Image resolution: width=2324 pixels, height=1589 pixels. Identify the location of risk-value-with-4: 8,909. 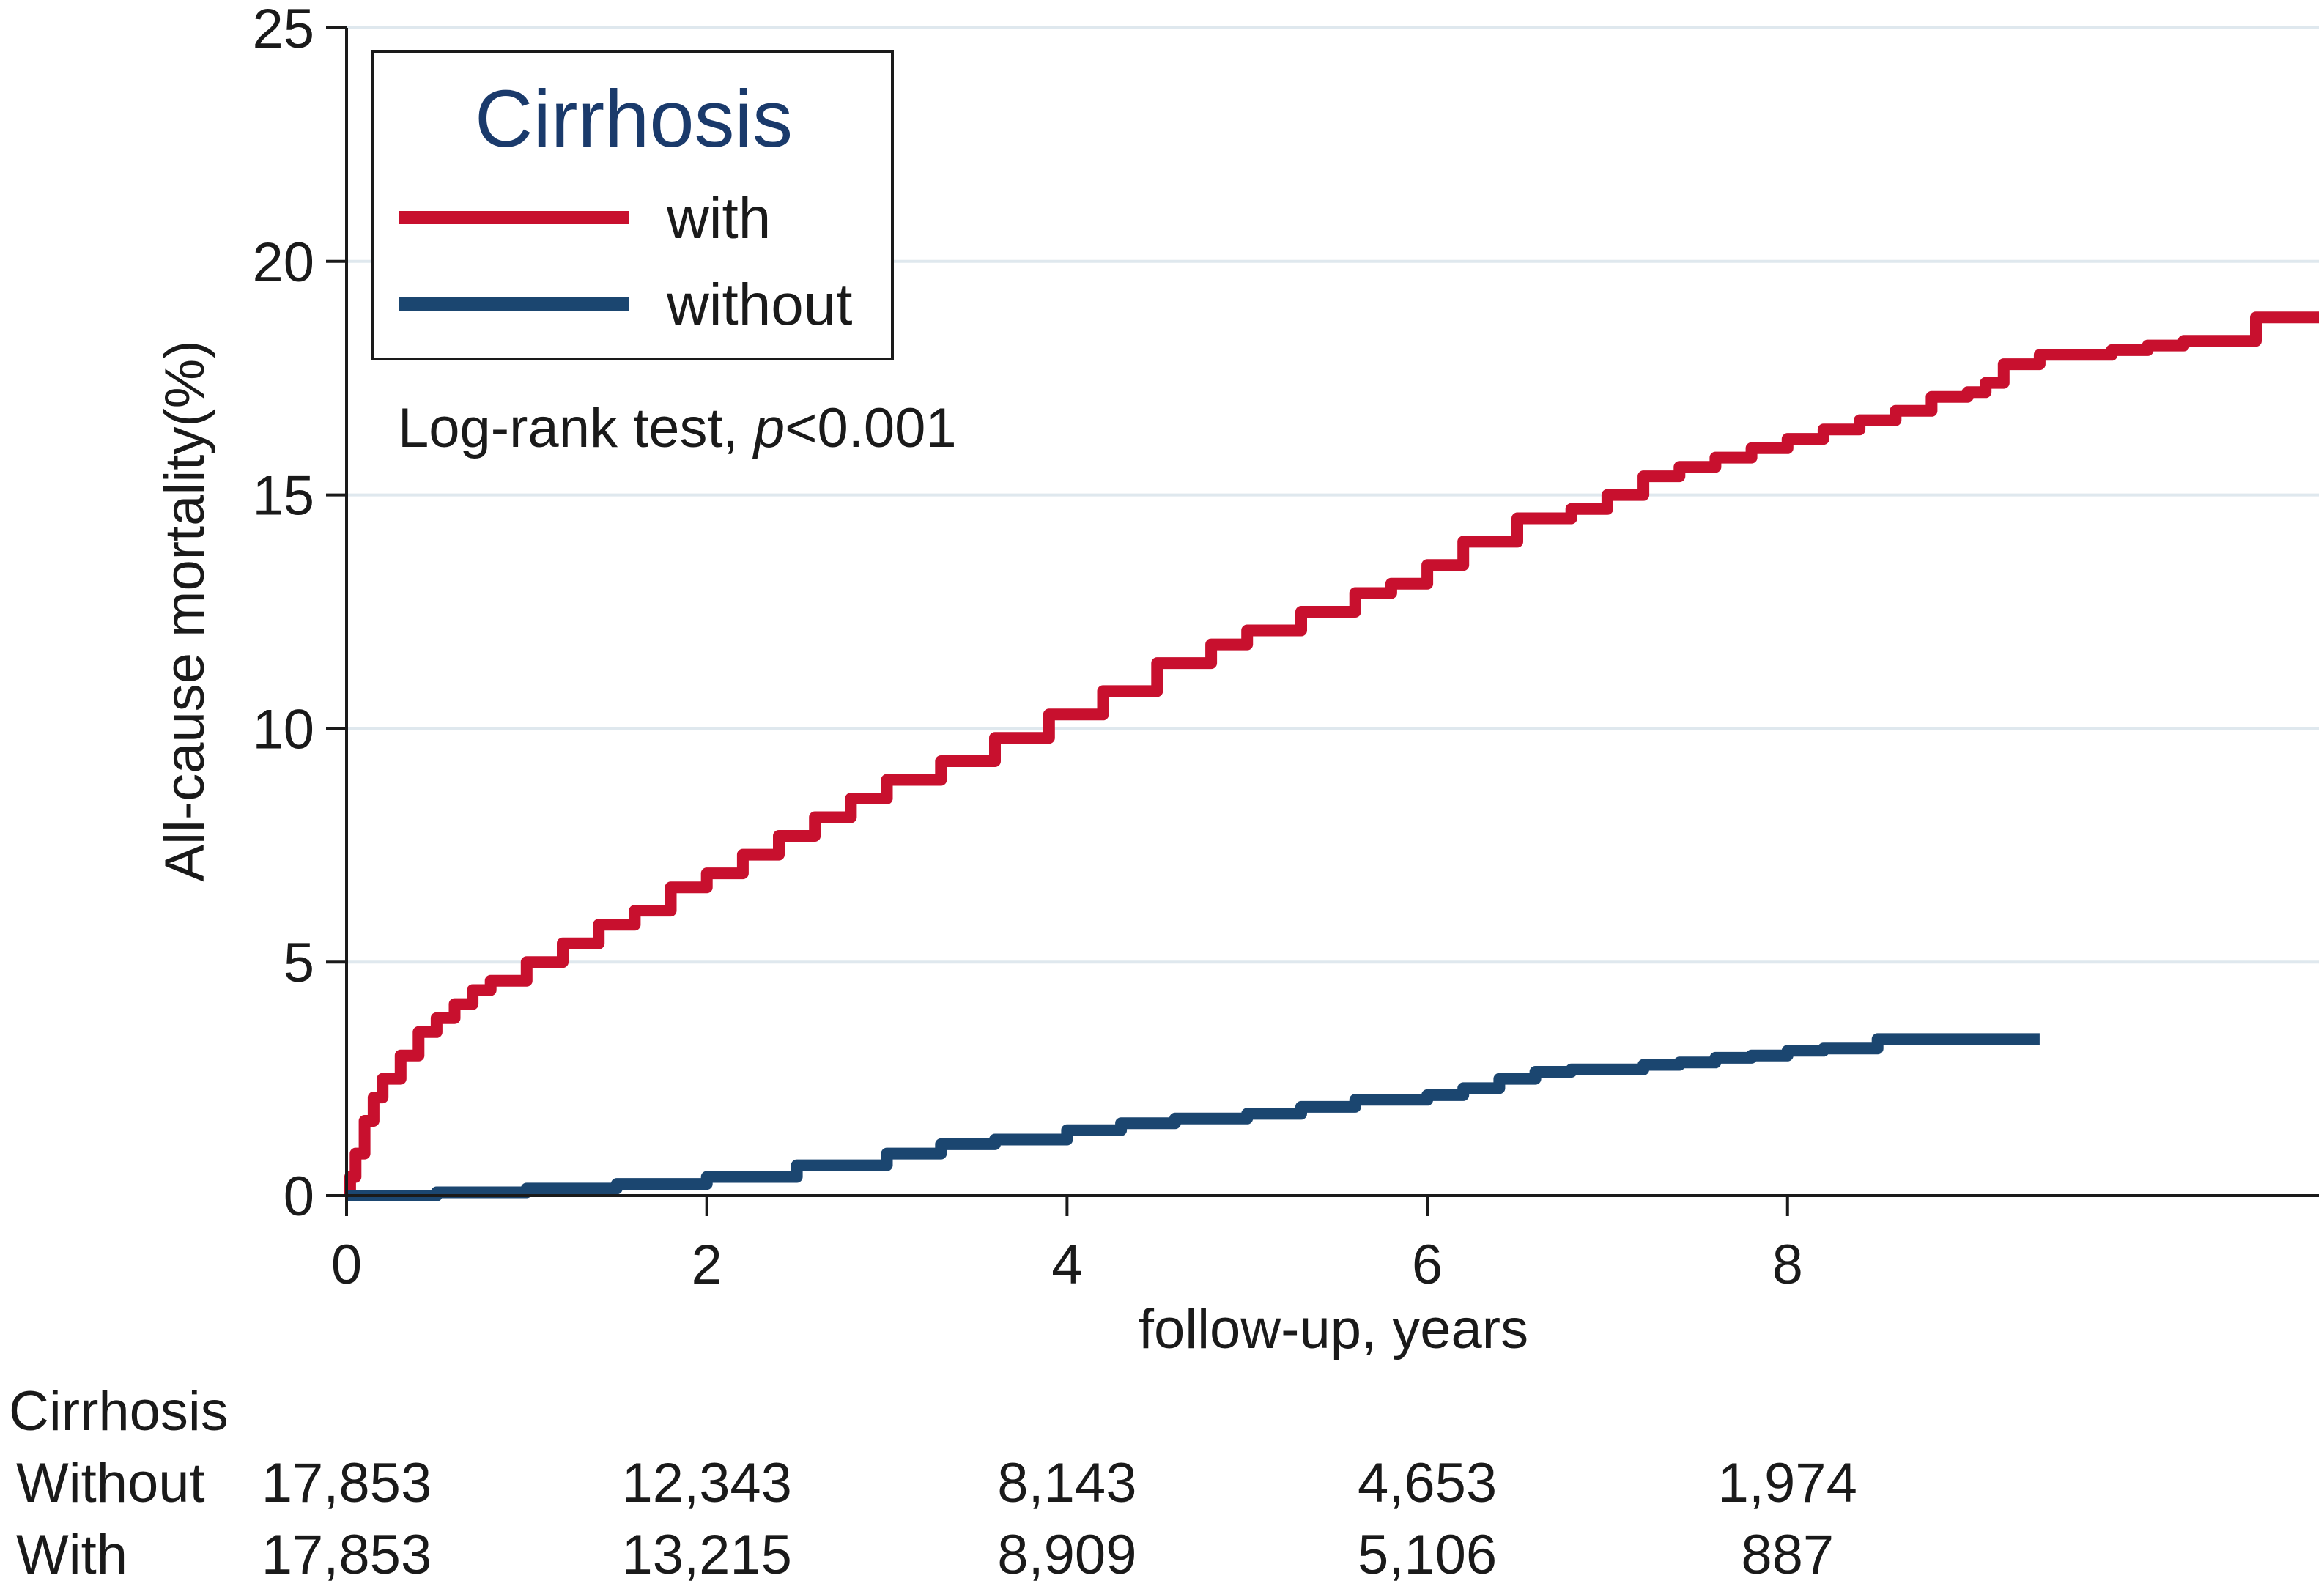
(1066, 1555).